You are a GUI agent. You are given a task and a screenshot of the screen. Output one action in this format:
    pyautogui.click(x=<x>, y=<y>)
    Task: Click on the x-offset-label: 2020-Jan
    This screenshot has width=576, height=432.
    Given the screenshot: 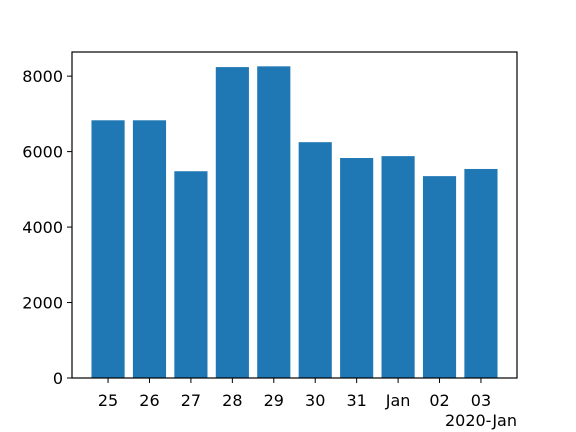 What is the action you would take?
    pyautogui.click(x=481, y=420)
    